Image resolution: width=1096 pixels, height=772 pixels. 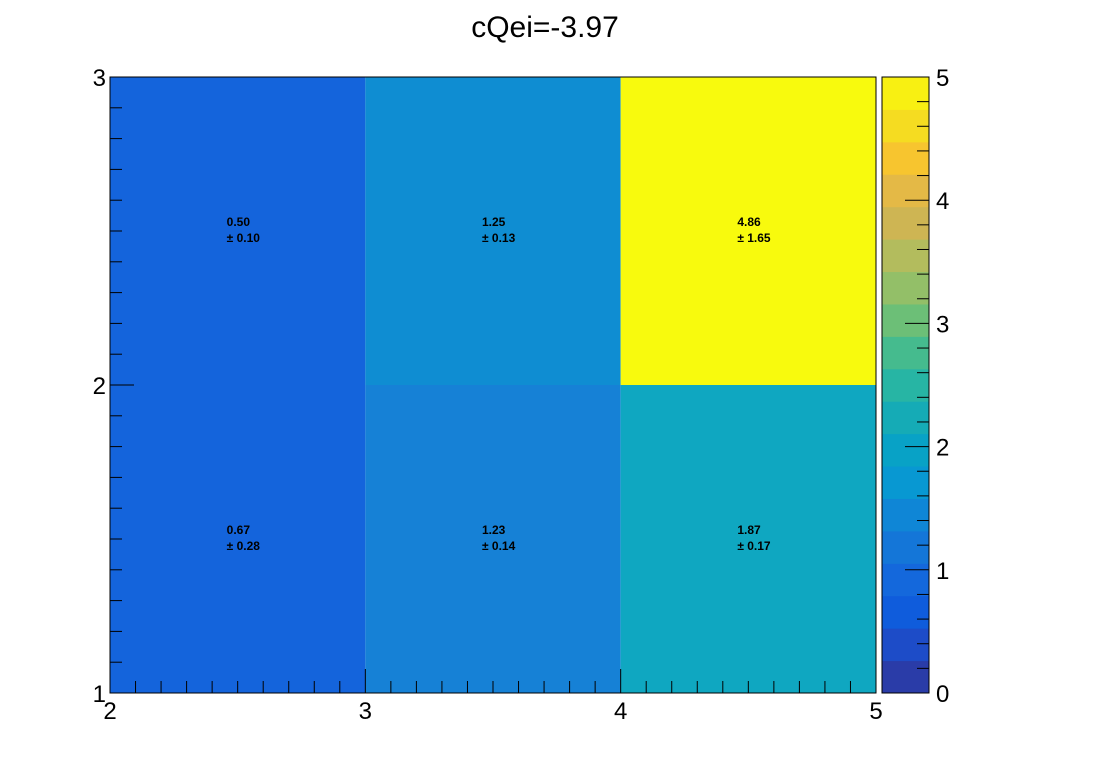 What do you see at coordinates (494, 530) in the screenshot?
I see `cell-value-label: 1.23` at bounding box center [494, 530].